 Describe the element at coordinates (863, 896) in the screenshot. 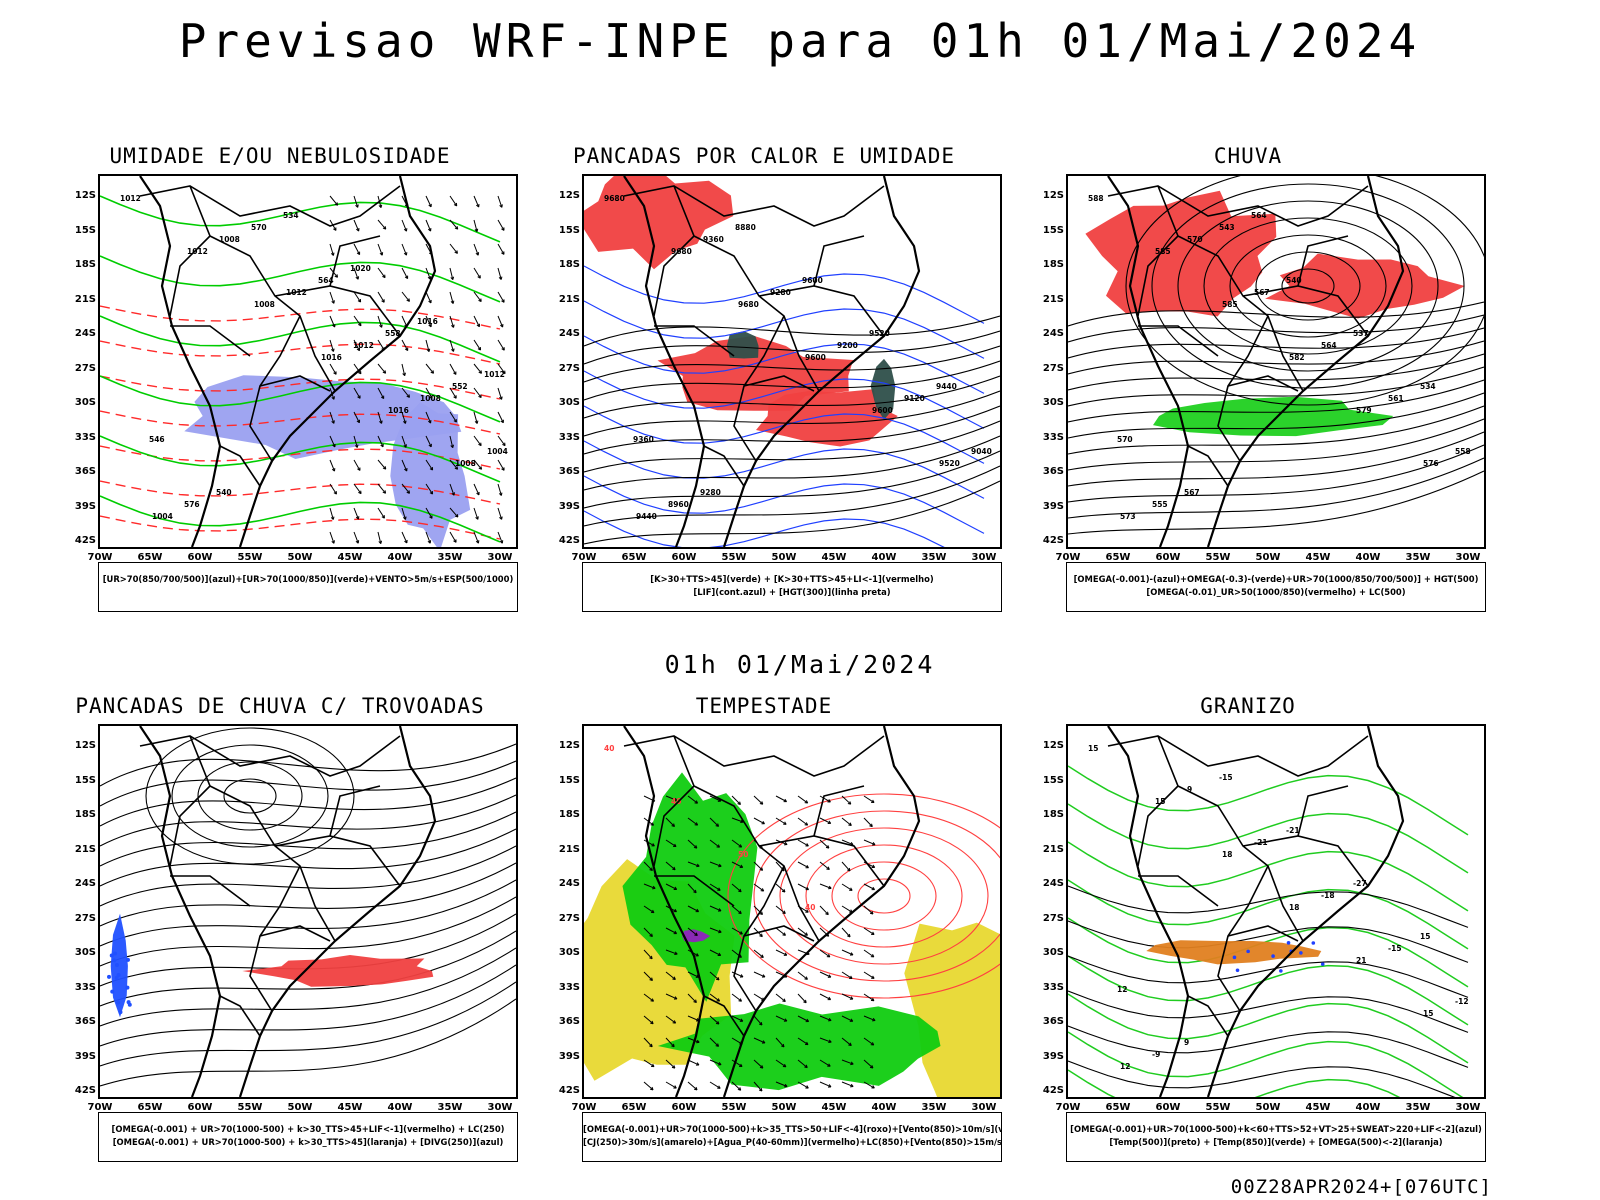

I see `lc850-contour` at that location.